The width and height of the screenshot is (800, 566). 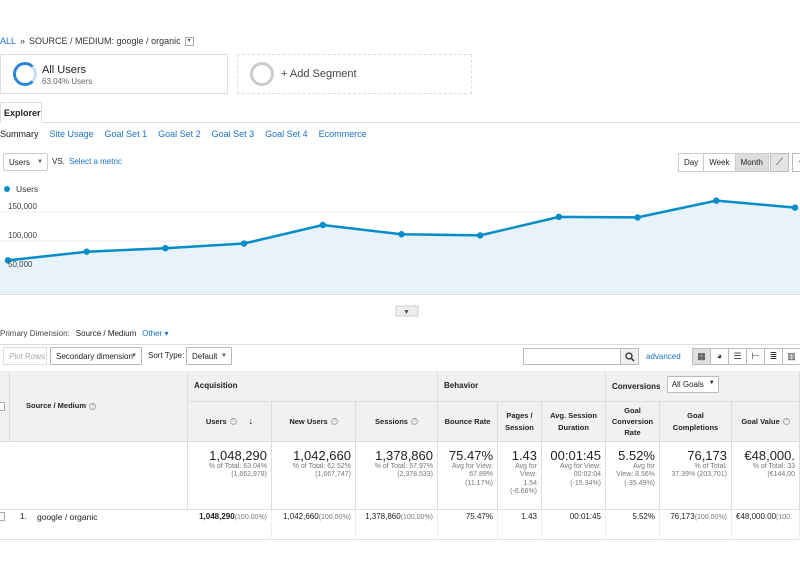 I want to click on row-bounce-rate: 75.47%, so click(x=468, y=525).